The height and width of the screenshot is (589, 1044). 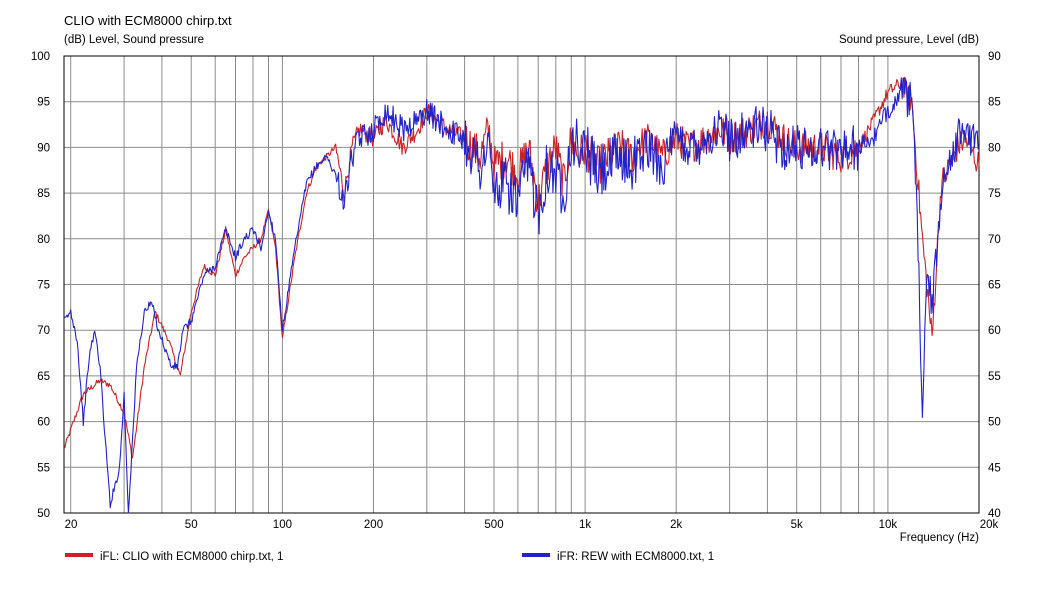 I want to click on y-left-tick-label: 65, so click(x=43, y=377).